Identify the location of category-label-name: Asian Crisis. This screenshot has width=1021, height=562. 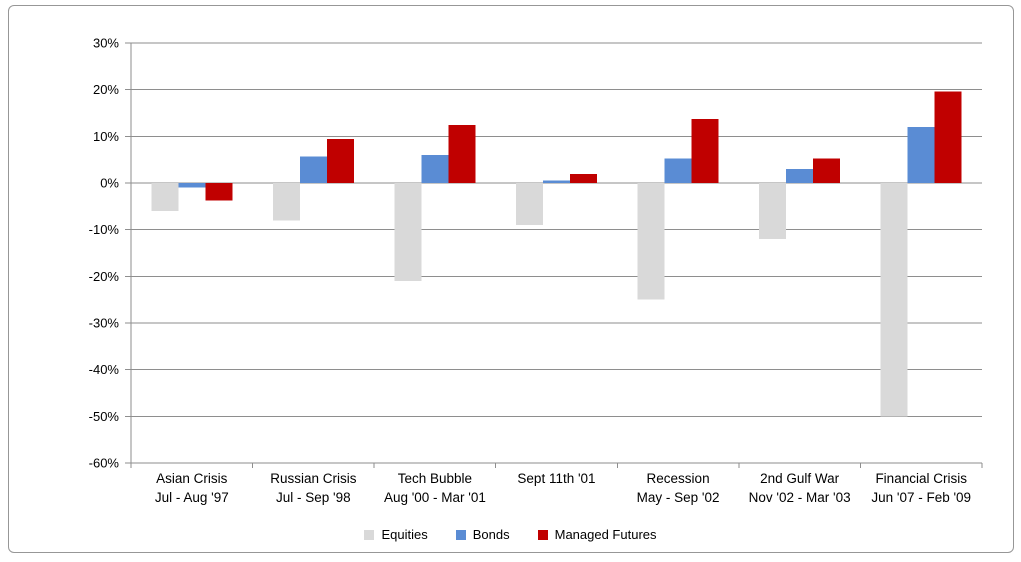
(192, 478).